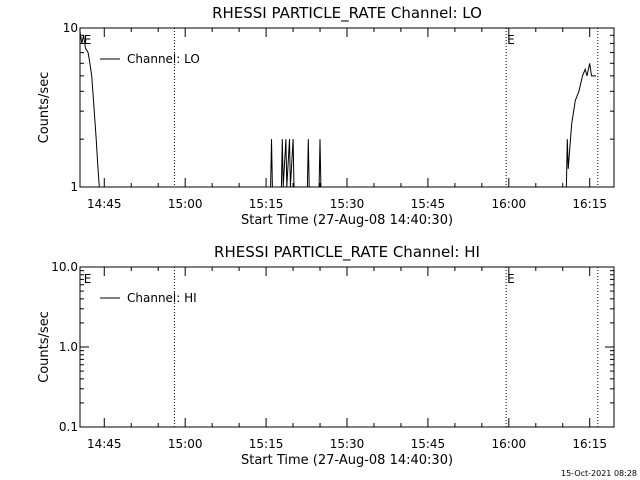  I want to click on legend-label: Channel: LO, so click(163, 59).